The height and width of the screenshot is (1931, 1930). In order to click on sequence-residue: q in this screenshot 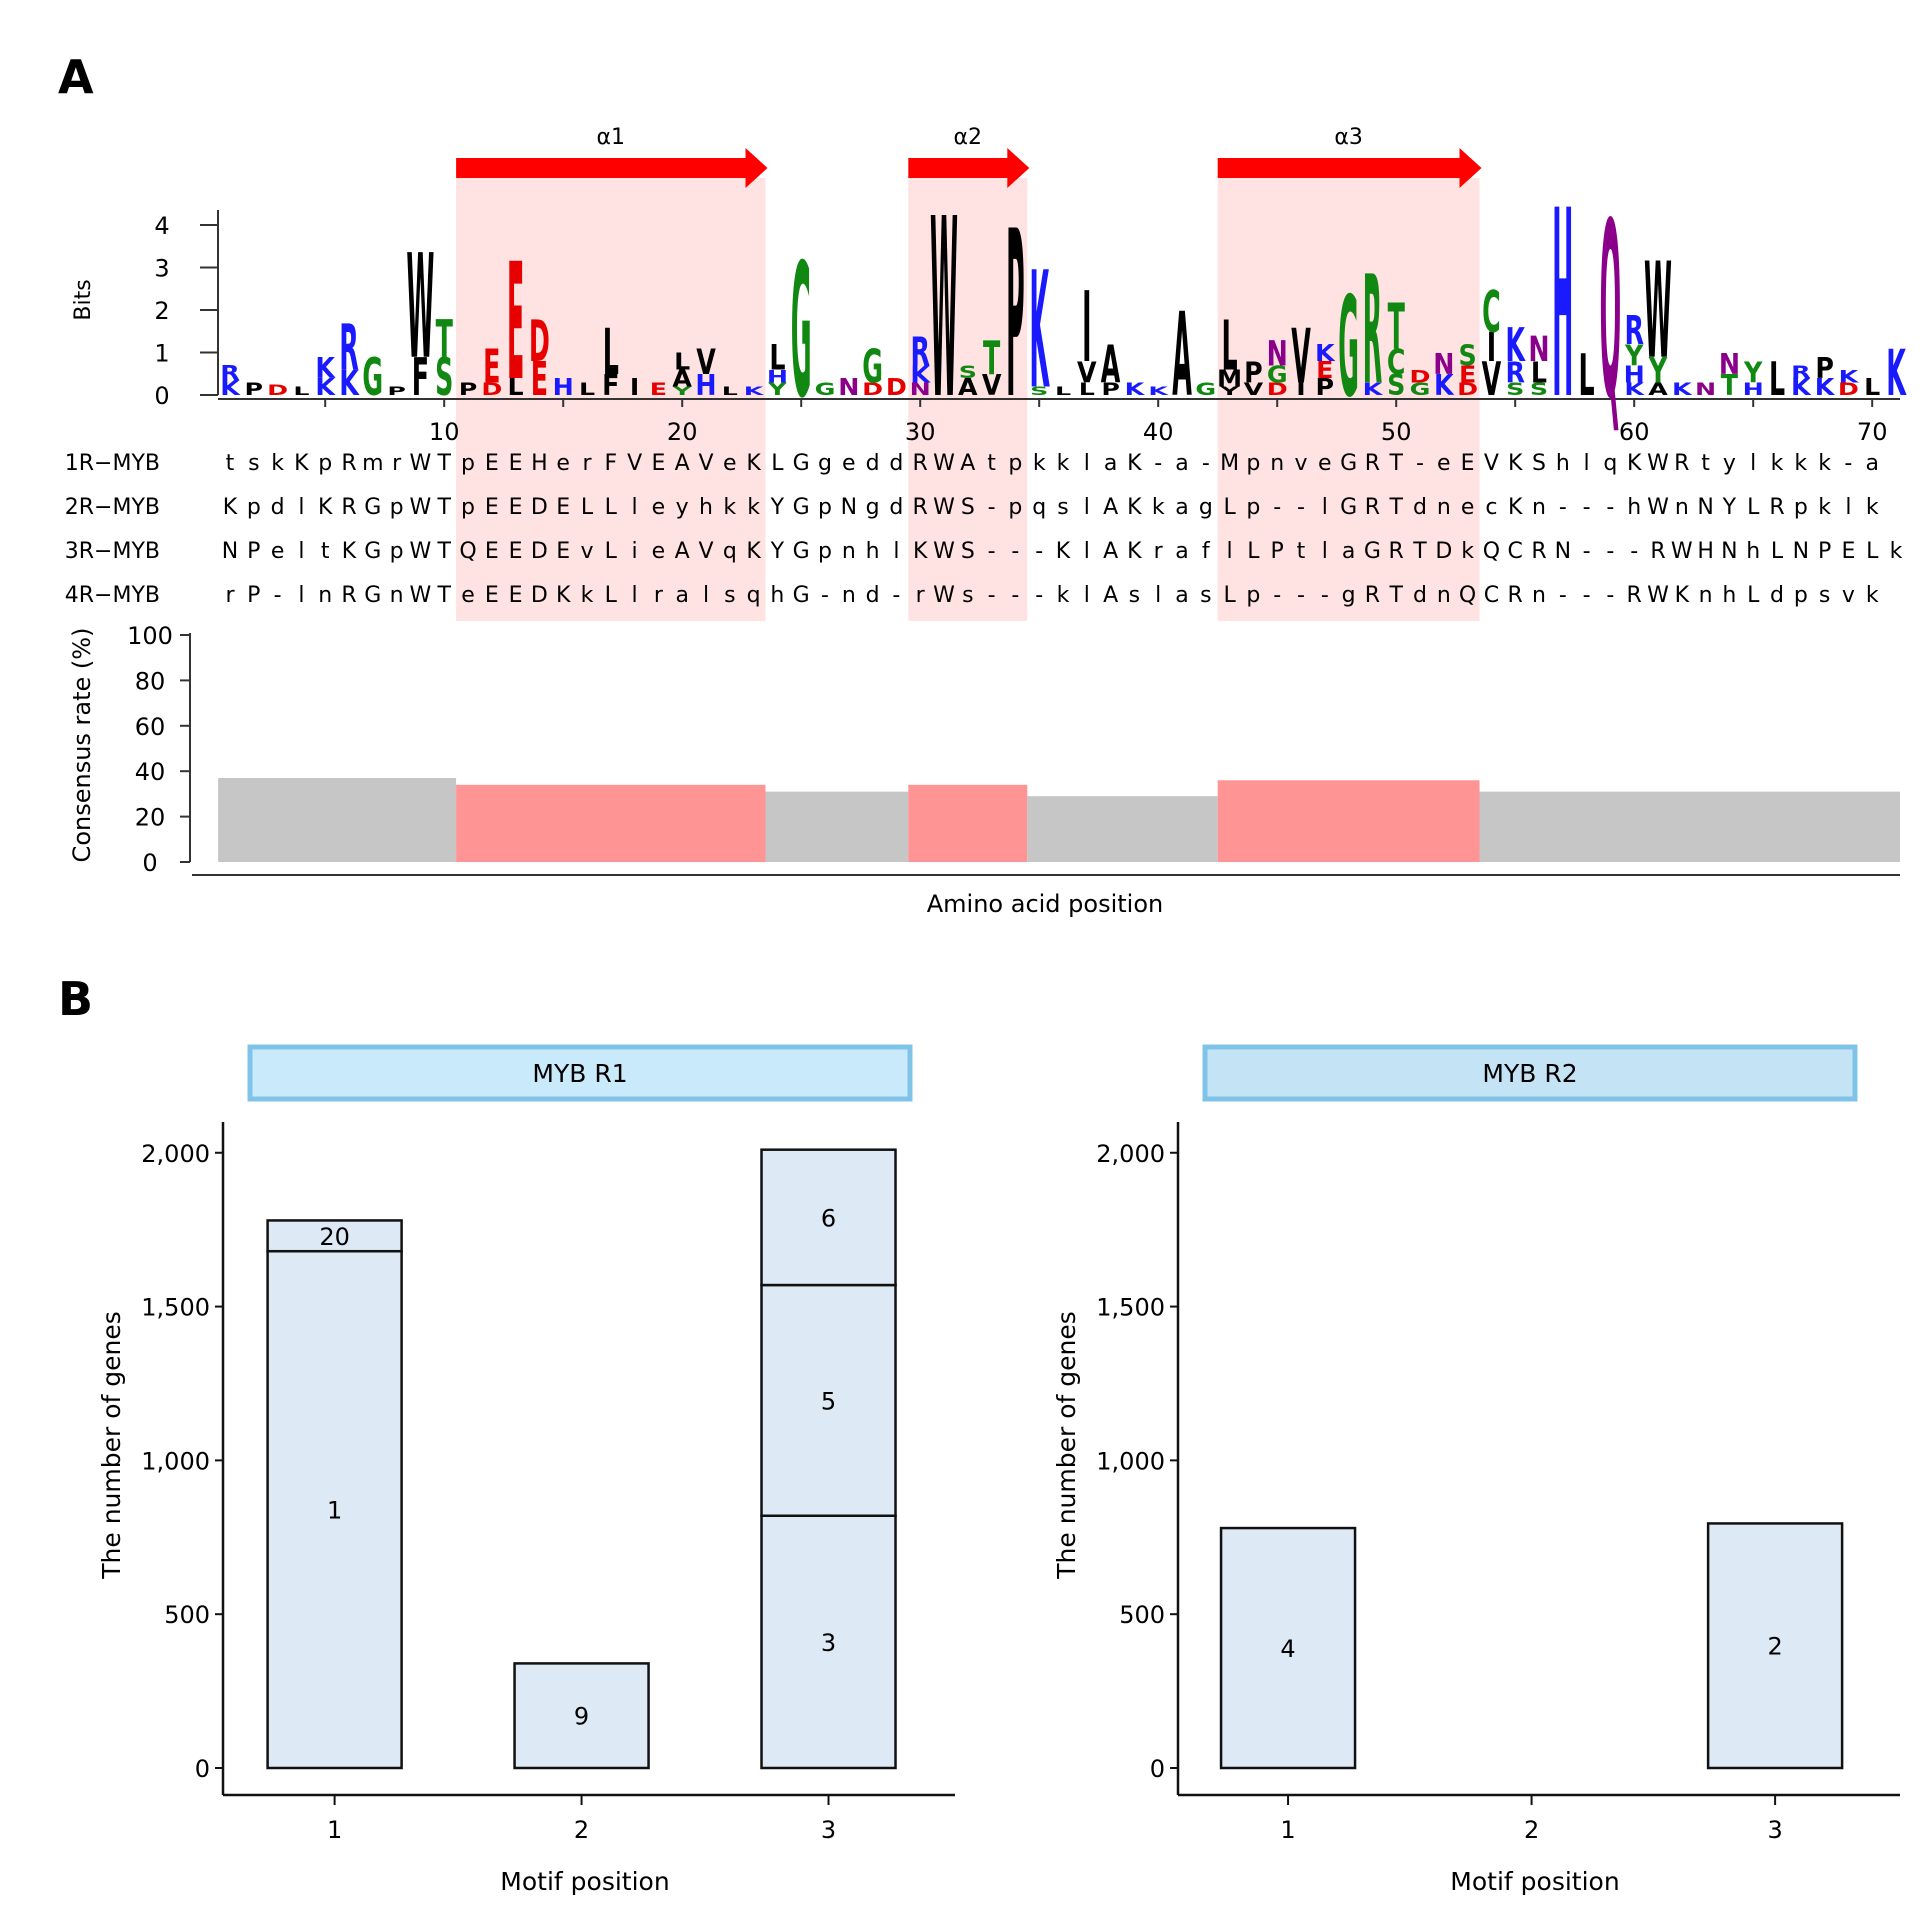, I will do `click(730, 551)`.